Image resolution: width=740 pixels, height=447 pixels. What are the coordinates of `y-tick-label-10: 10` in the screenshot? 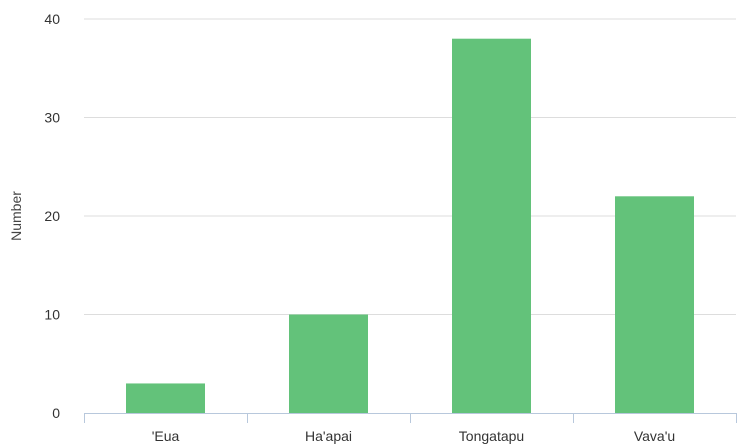 It's located at (52, 315).